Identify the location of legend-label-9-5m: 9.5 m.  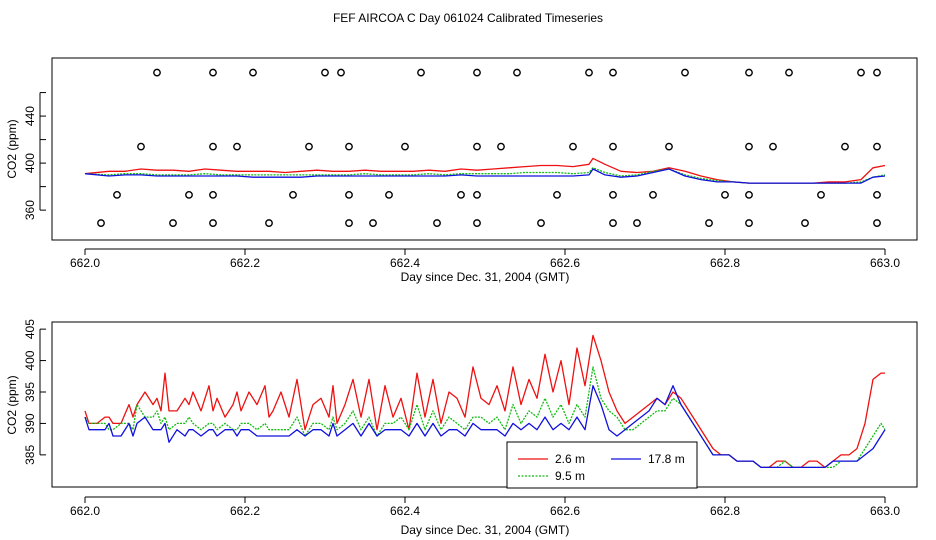
(570, 476).